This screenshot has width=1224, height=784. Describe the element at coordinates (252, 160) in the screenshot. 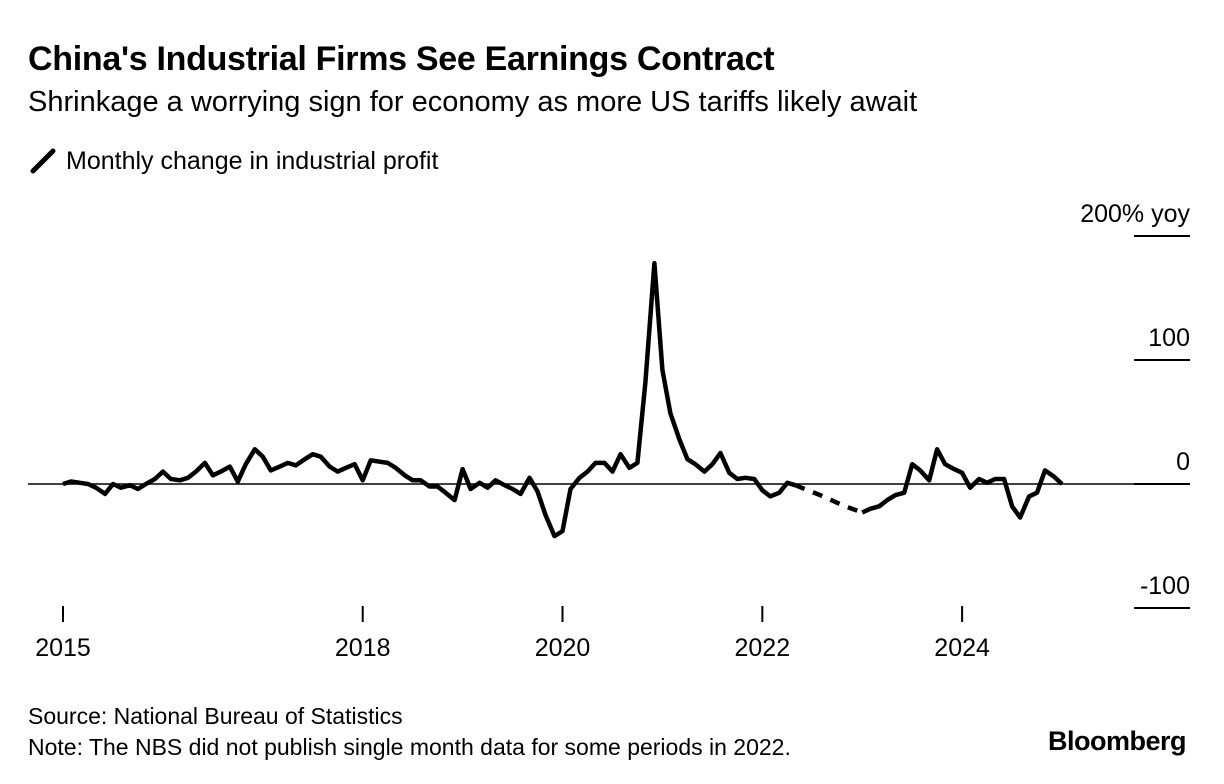

I see `legend-label: Monthly change in industrial profit` at that location.